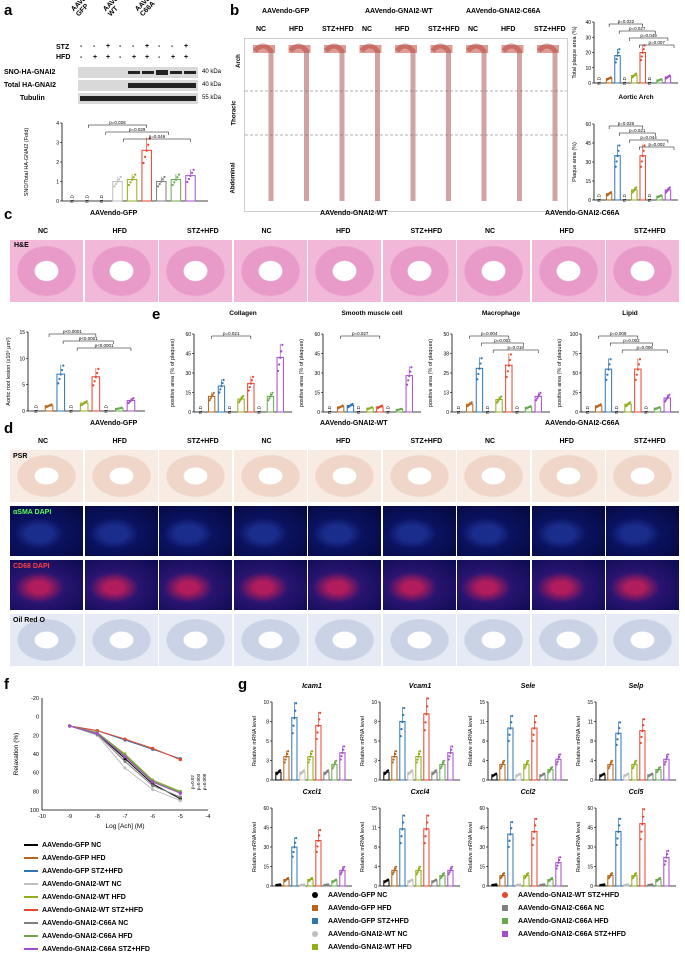 Image resolution: width=685 pixels, height=975 pixels. Describe the element at coordinates (212, 98) in the screenshot. I see `kda-tubulin: 55 kDa` at that location.